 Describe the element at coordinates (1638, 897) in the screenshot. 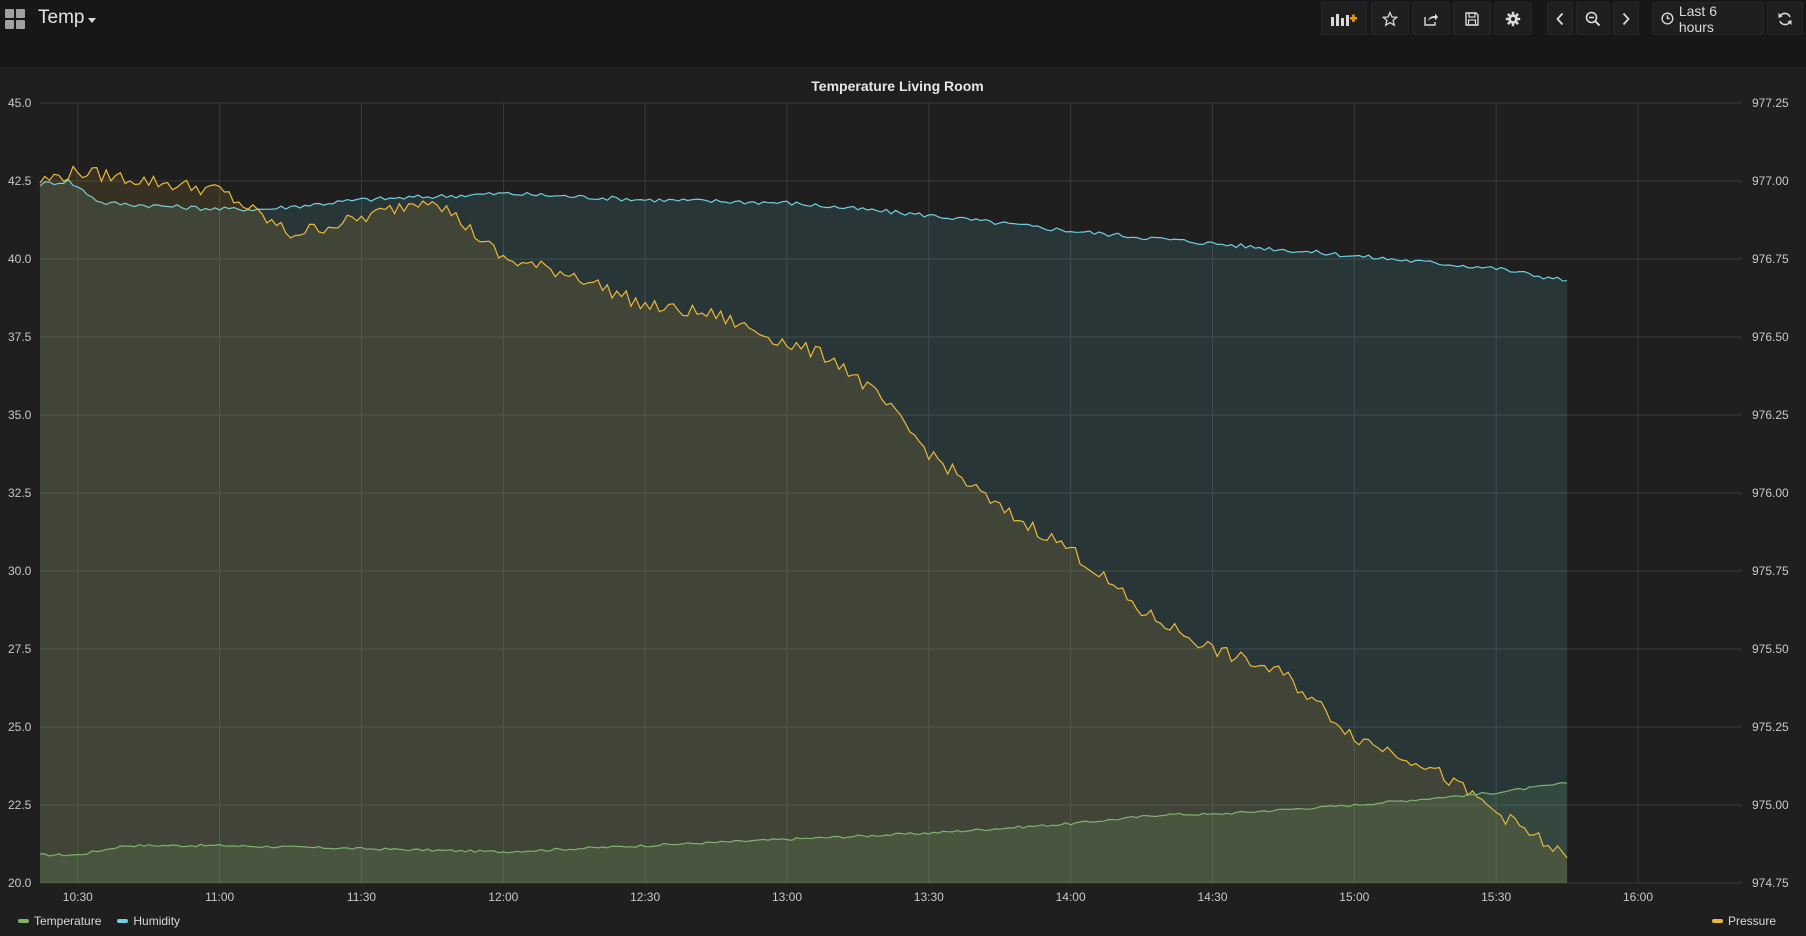

I see `x-tick-label: 16:00` at that location.